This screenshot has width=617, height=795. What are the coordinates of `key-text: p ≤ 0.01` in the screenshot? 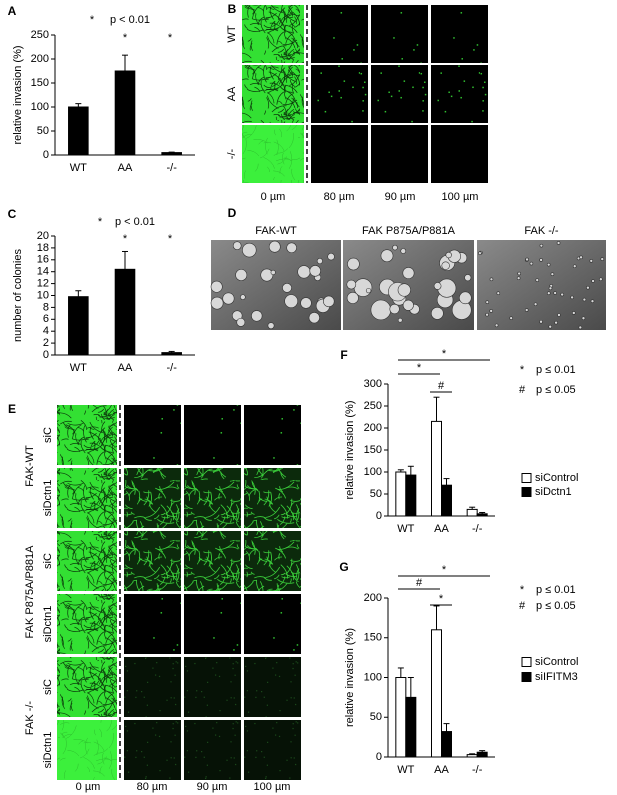 It's located at (556, 370).